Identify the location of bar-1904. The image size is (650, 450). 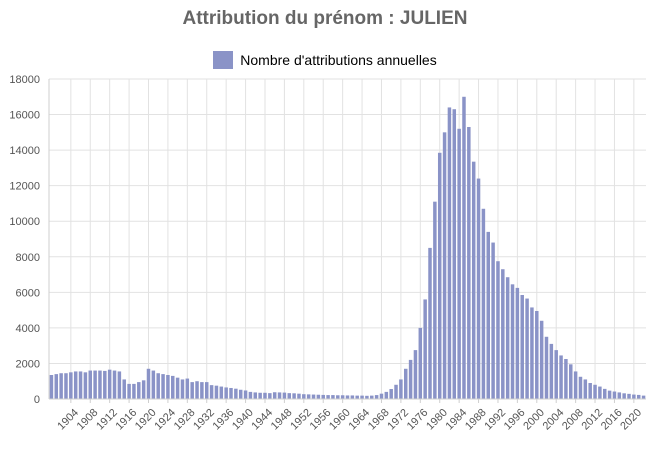
(71, 385).